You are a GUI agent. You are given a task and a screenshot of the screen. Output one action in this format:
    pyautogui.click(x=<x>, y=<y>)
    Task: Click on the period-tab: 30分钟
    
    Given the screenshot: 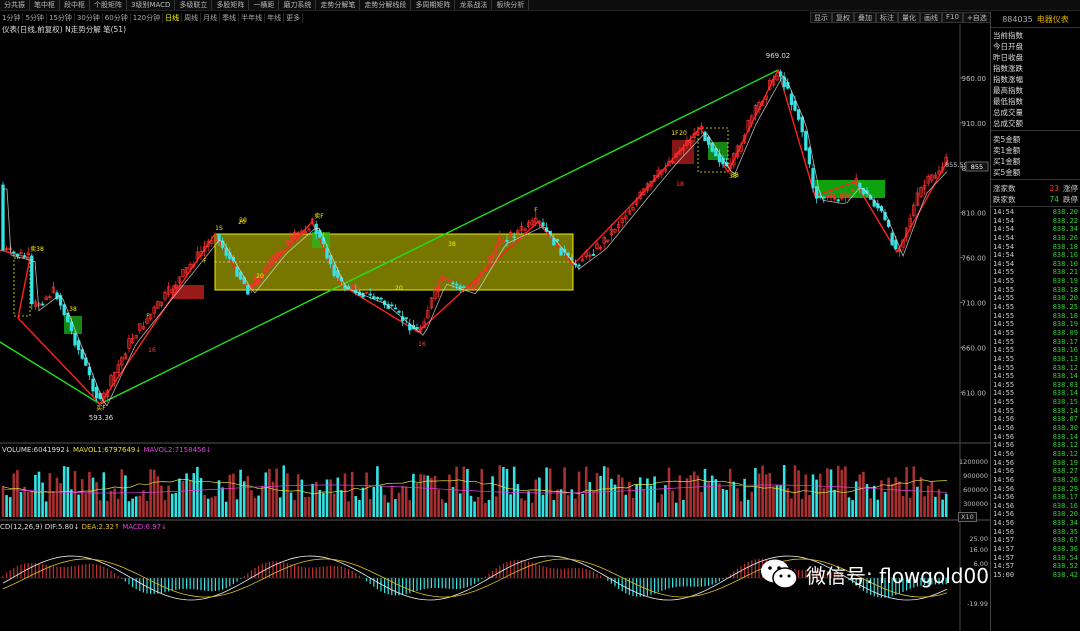 What is the action you would take?
    pyautogui.click(x=89, y=17)
    